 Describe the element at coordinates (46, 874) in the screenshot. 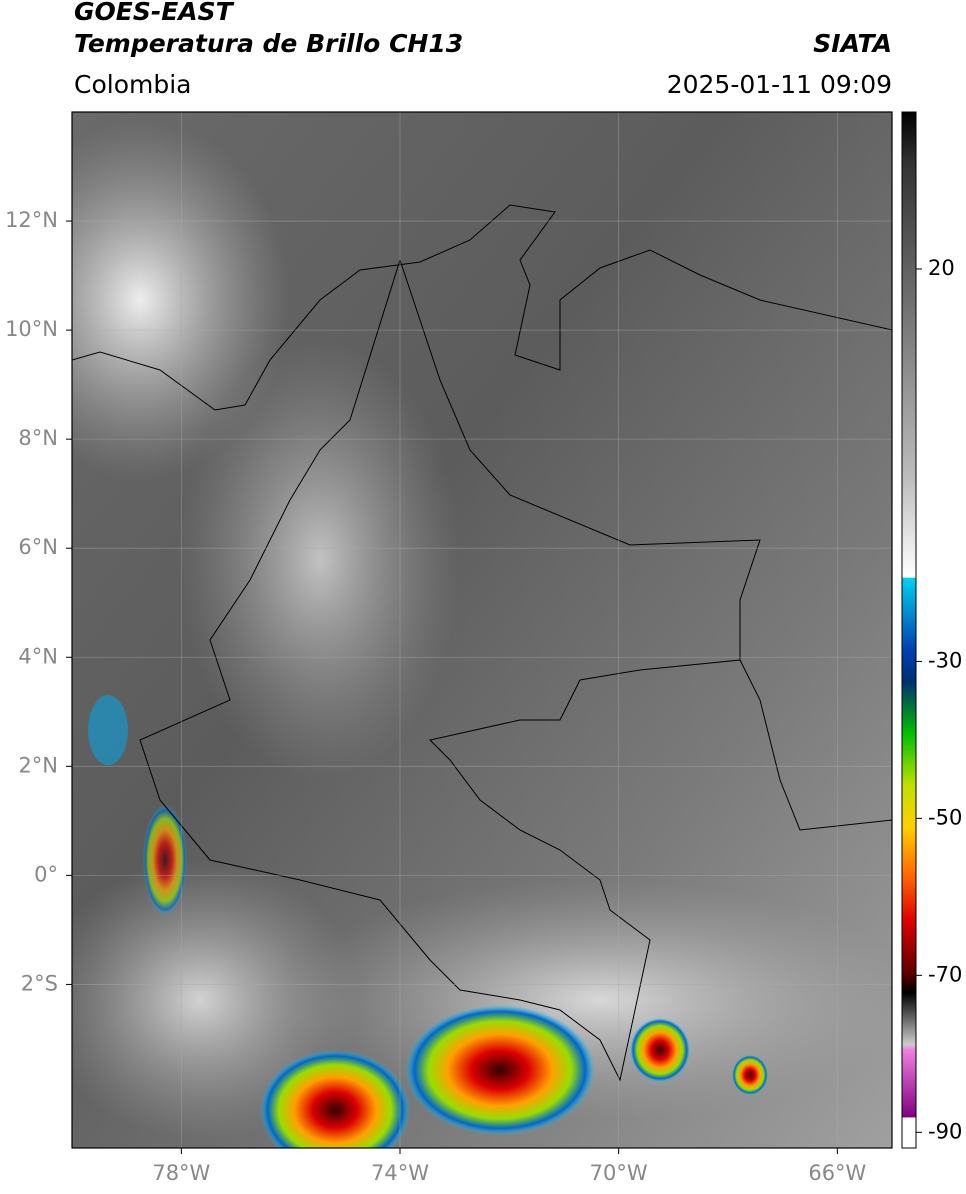

I see `lat-tick-label: 0°` at that location.